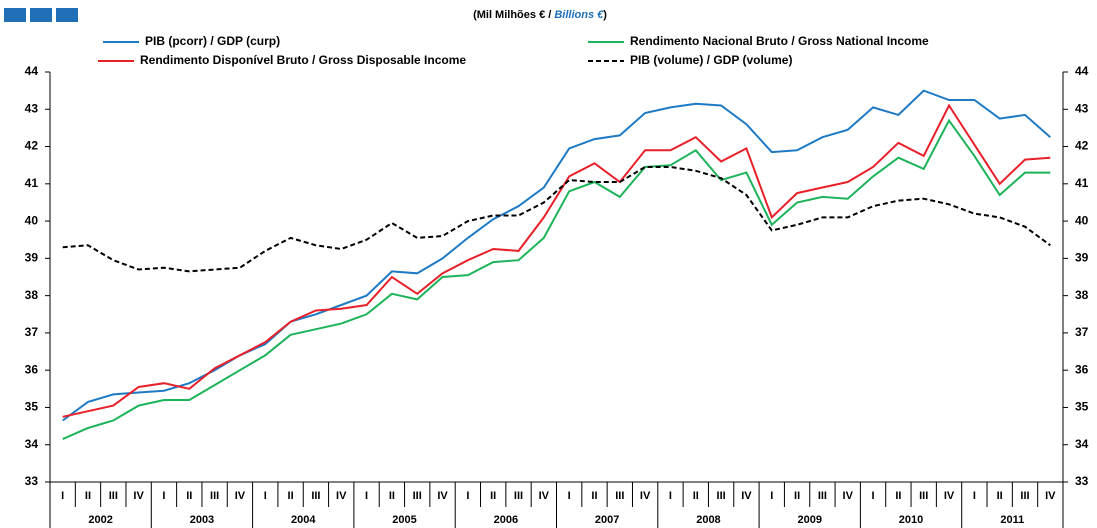 Image resolution: width=1097 pixels, height=528 pixels. What do you see at coordinates (1082, 369) in the screenshot?
I see `y2-tick-label: 36` at bounding box center [1082, 369].